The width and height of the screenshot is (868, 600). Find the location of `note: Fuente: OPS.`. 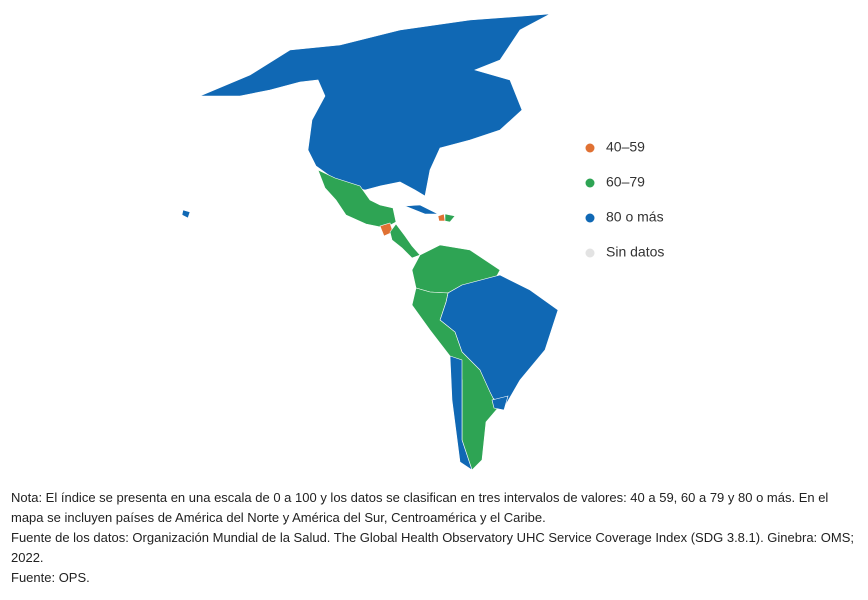

note: Fuente: OPS. is located at coordinates (50, 577).